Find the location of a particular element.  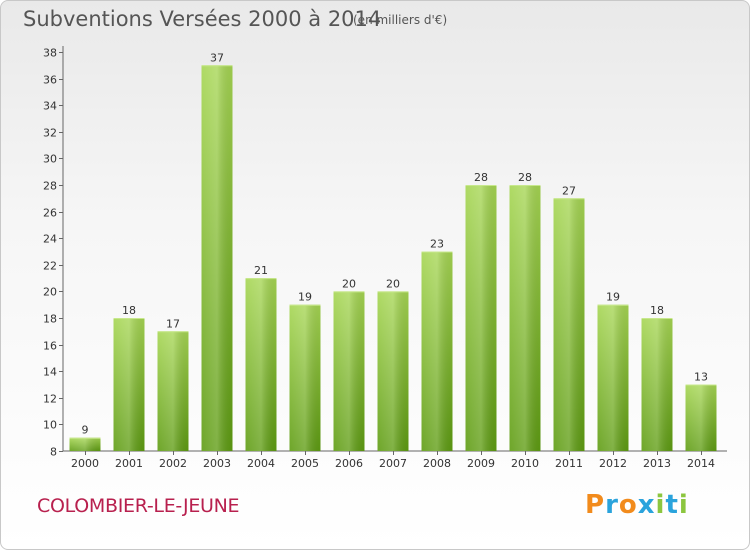

y-tick-label: 18 is located at coordinates (50, 319).